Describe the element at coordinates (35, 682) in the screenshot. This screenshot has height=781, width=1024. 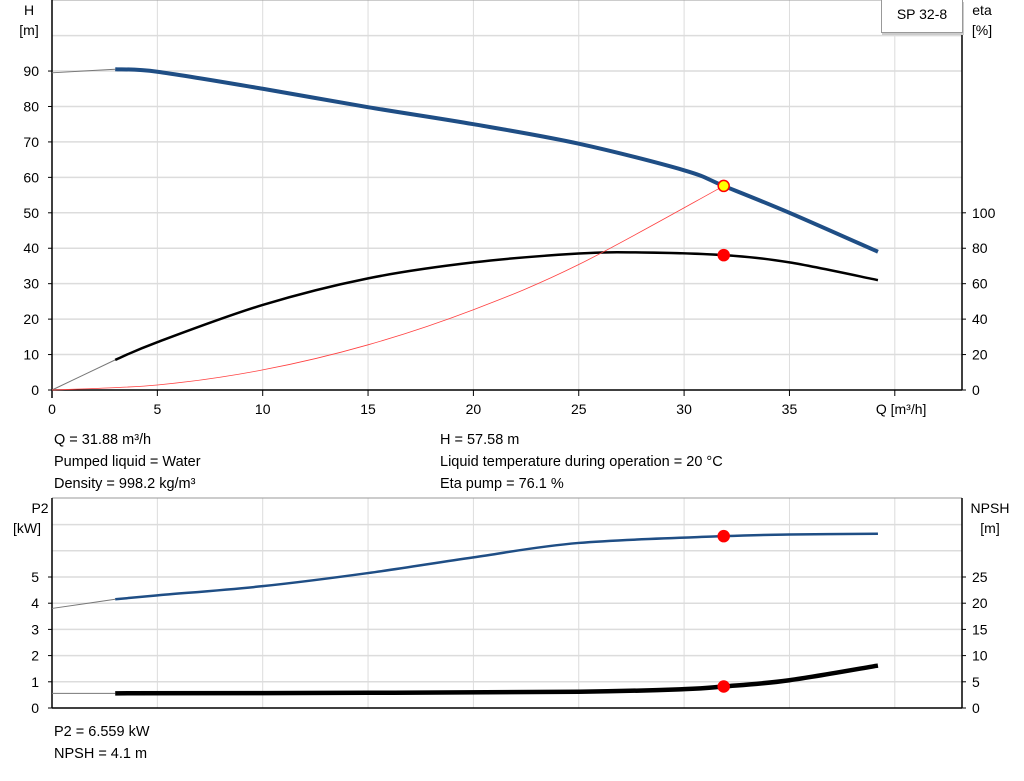
I see `y-left-tick-label: 1` at that location.